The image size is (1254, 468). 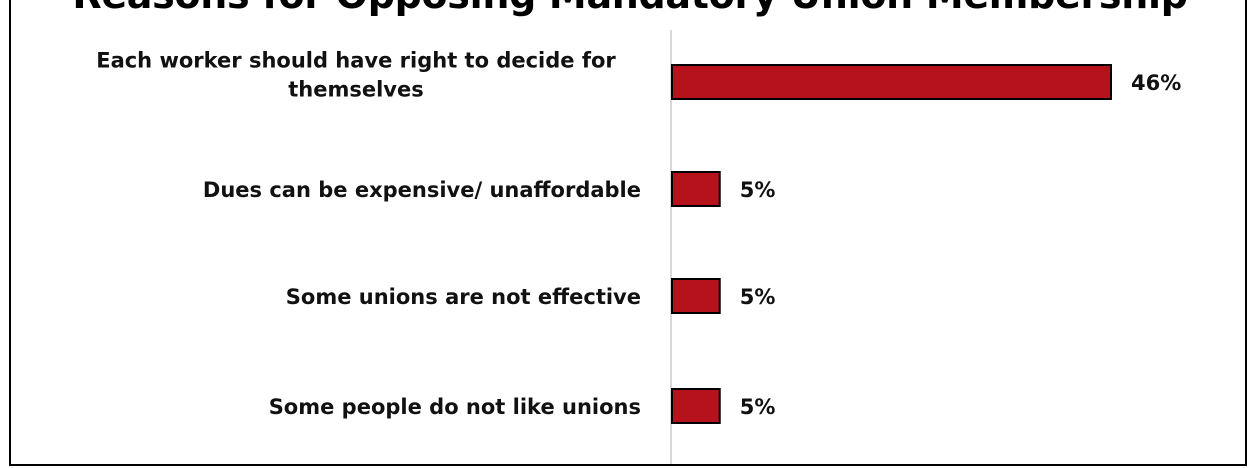 I want to click on category-label-2: Dues can be expensive/ unaffordable, so click(x=422, y=190).